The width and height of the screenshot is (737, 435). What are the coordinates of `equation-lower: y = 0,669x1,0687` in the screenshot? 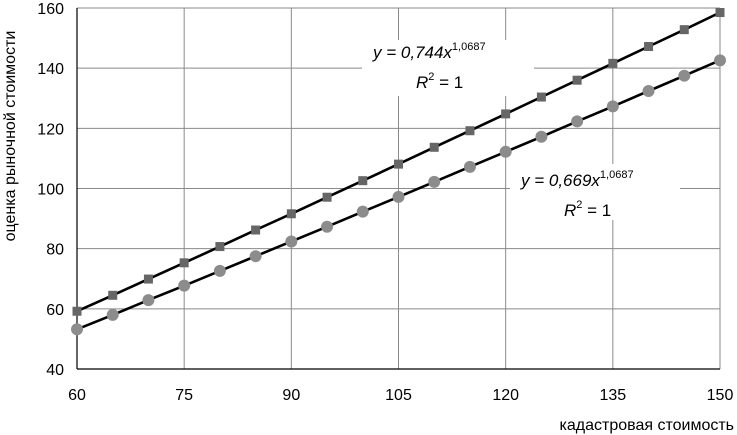 It's located at (577, 179).